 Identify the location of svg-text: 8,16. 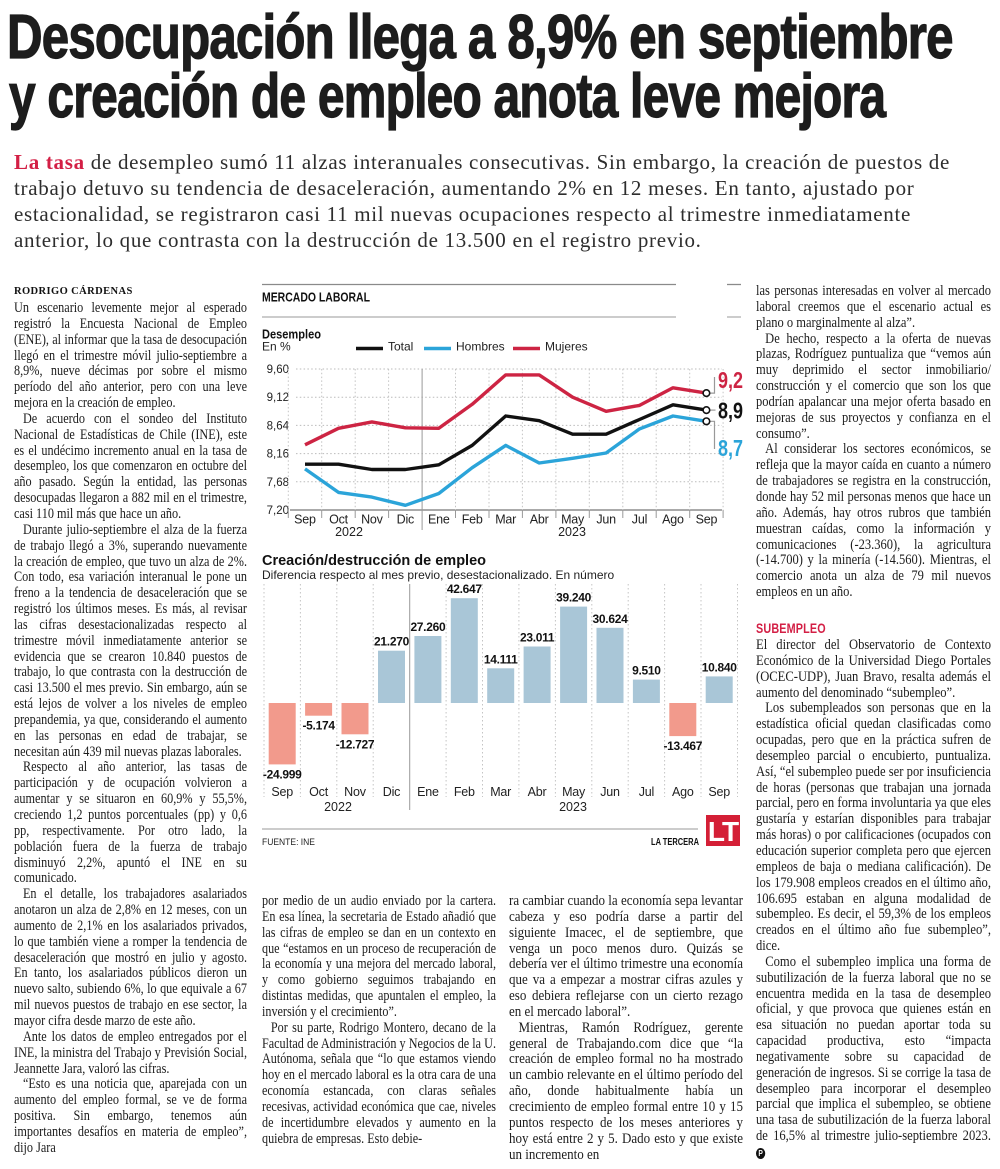
(278, 455).